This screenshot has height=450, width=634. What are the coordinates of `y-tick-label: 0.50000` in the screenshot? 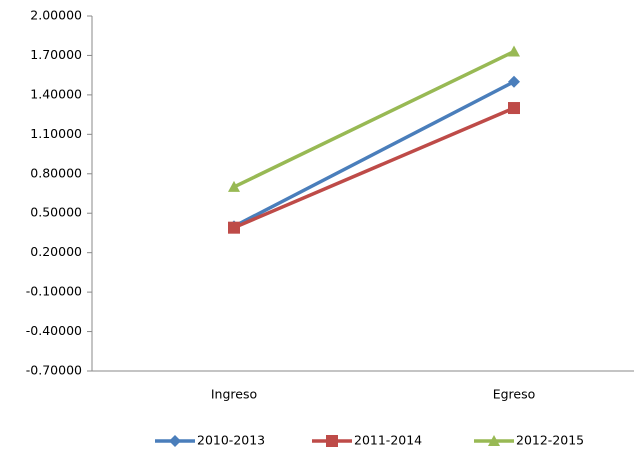 It's located at (56, 212).